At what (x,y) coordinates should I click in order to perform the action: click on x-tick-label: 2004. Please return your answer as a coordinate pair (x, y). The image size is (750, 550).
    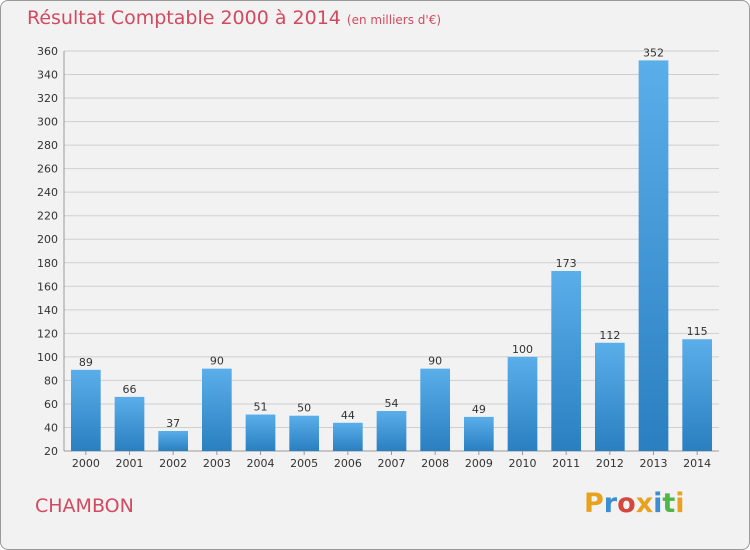
    Looking at the image, I should click on (261, 463).